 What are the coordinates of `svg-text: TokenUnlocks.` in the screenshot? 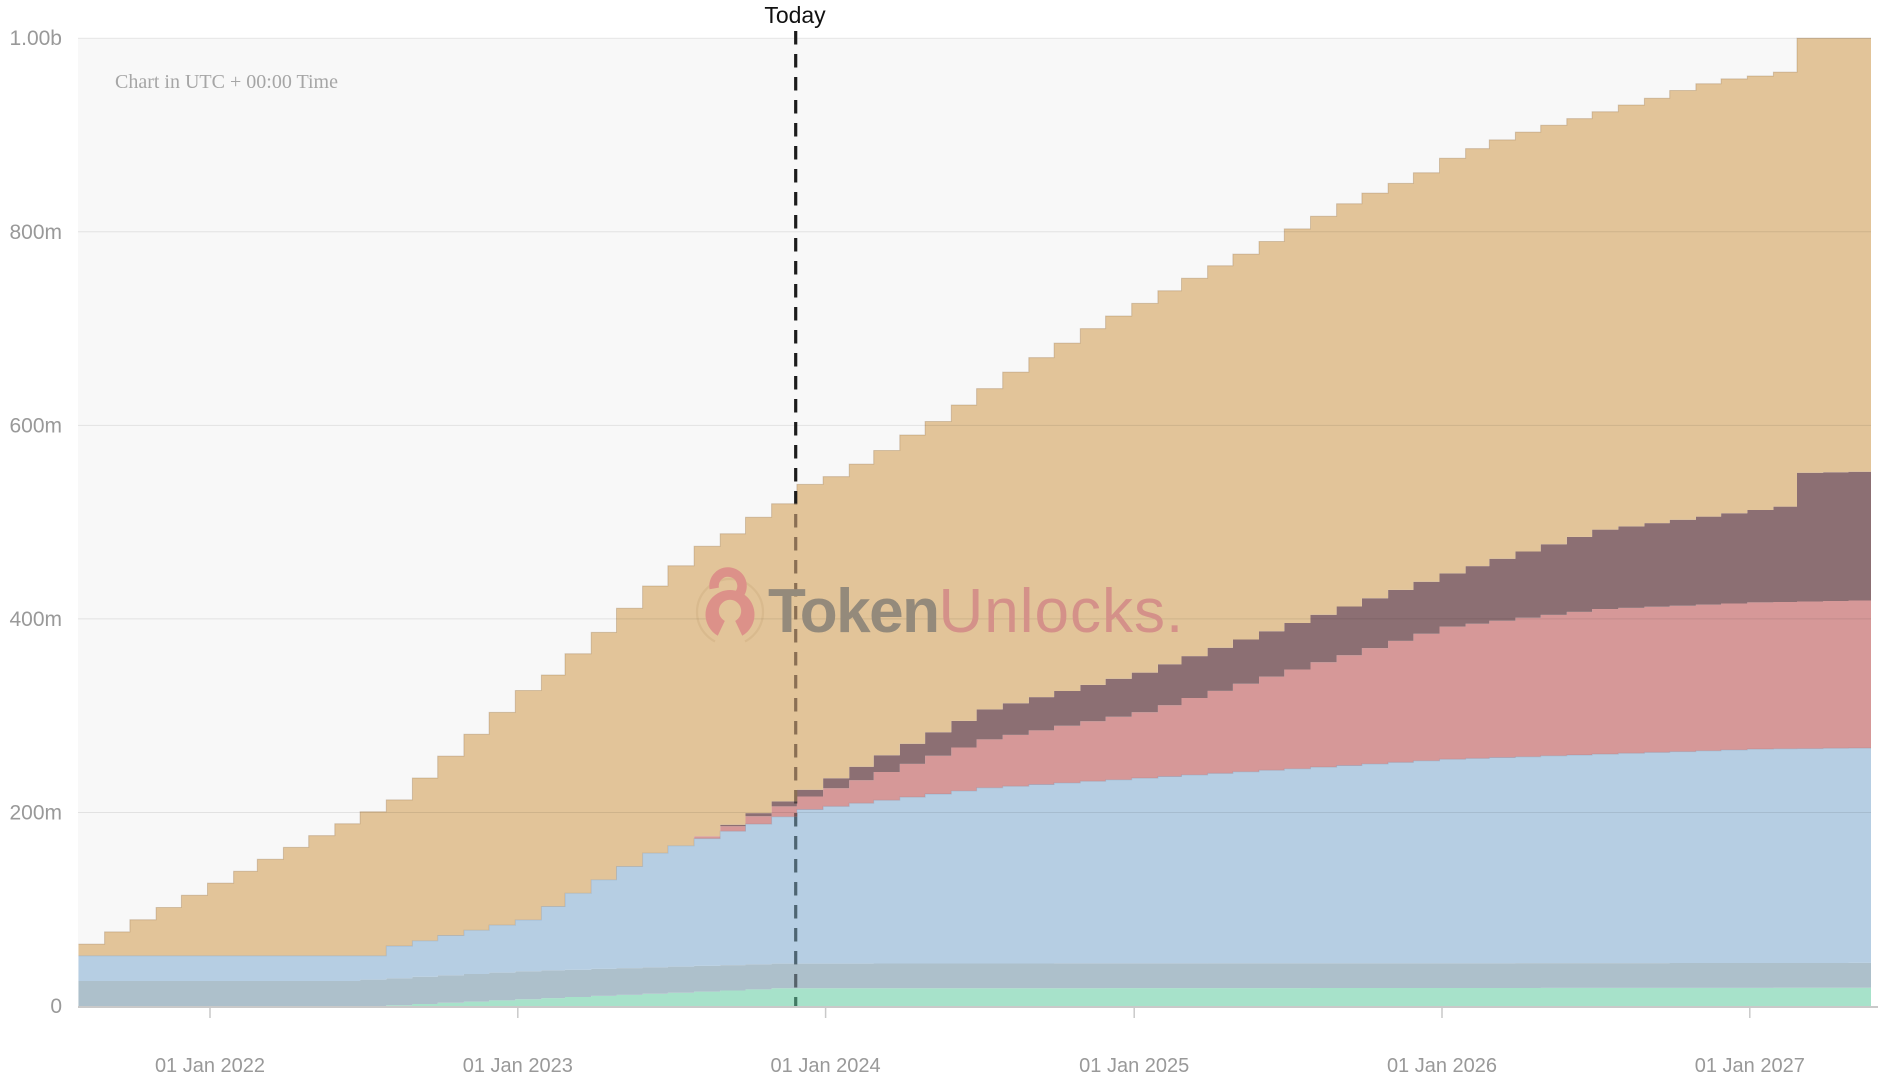 It's located at (976, 611).